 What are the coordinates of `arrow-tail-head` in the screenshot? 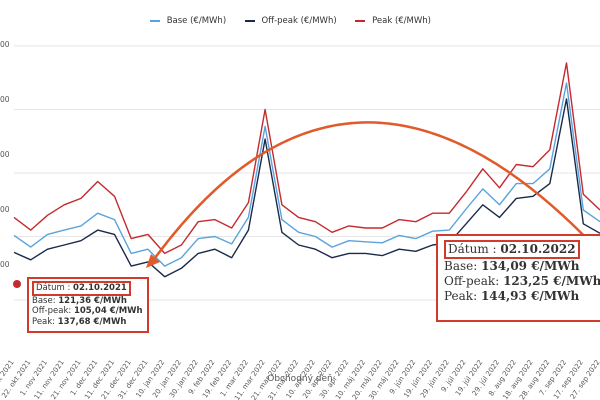 It's located at (153, 261).